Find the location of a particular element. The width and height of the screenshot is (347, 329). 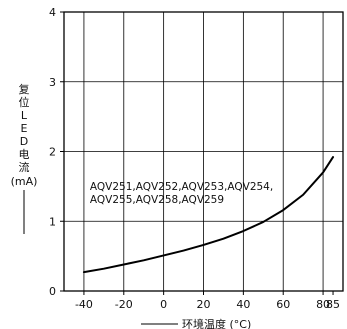

x-tick-label: 80 is located at coordinates (323, 304).